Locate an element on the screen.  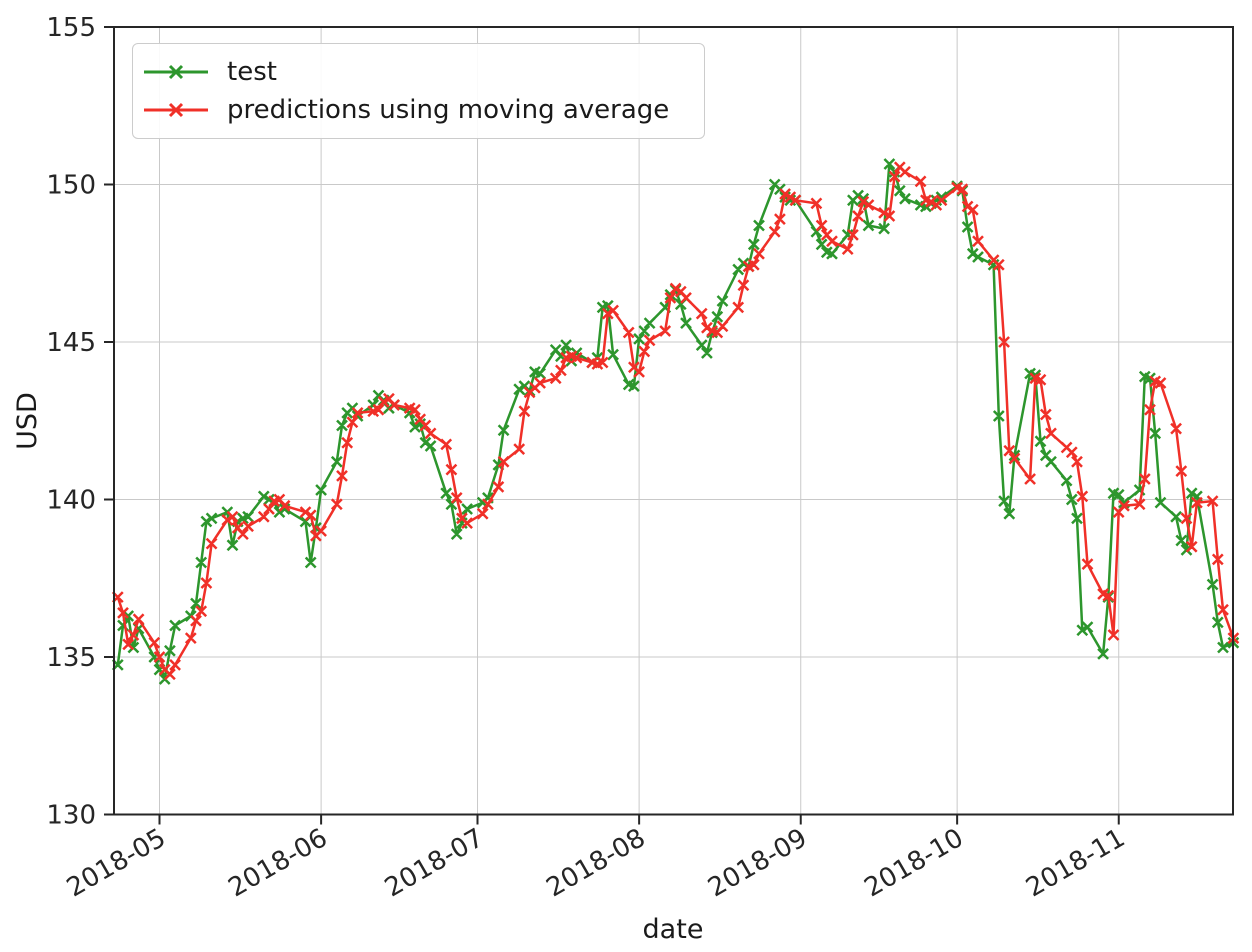
y-tick-label-135: 135 is located at coordinates (71, 658).